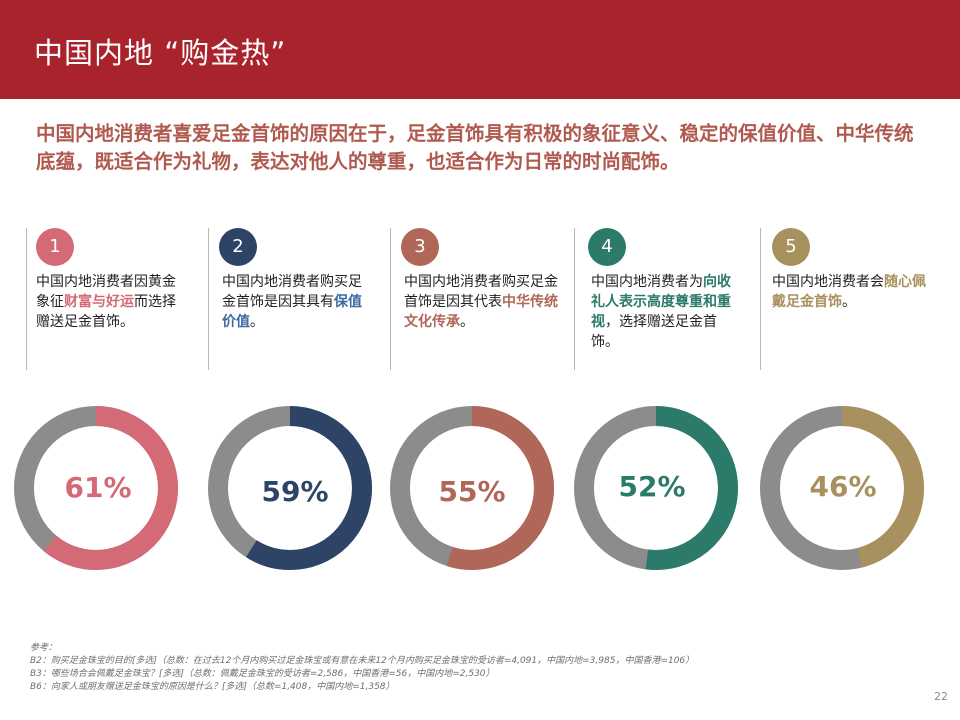  Describe the element at coordinates (44, 648) in the screenshot. I see `footnote-heading: 参考：` at that location.